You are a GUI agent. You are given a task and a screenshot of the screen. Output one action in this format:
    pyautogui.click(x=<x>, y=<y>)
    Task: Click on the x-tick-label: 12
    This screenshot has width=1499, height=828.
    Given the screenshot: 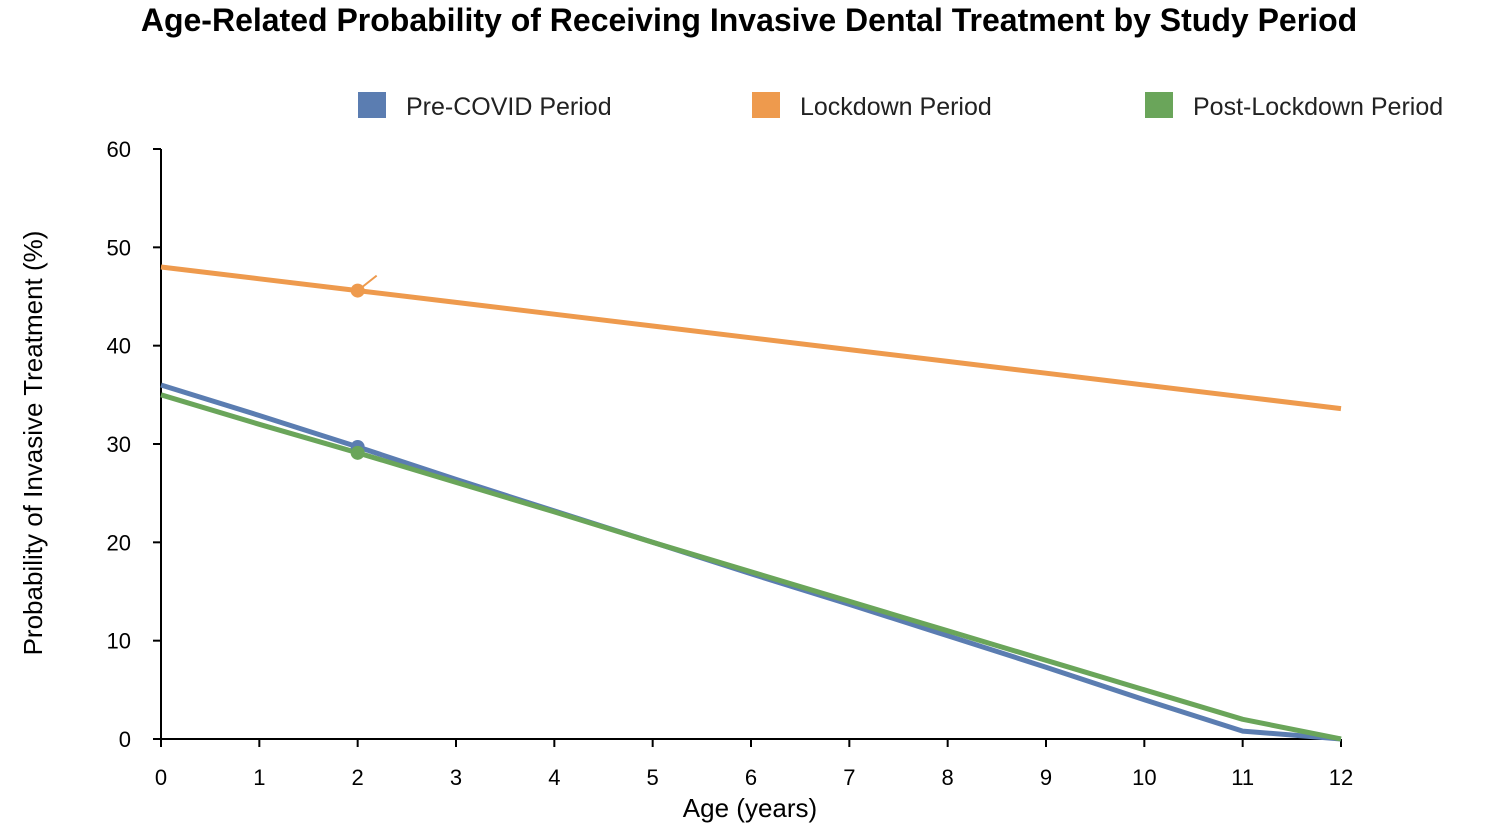 What is the action you would take?
    pyautogui.click(x=1341, y=777)
    